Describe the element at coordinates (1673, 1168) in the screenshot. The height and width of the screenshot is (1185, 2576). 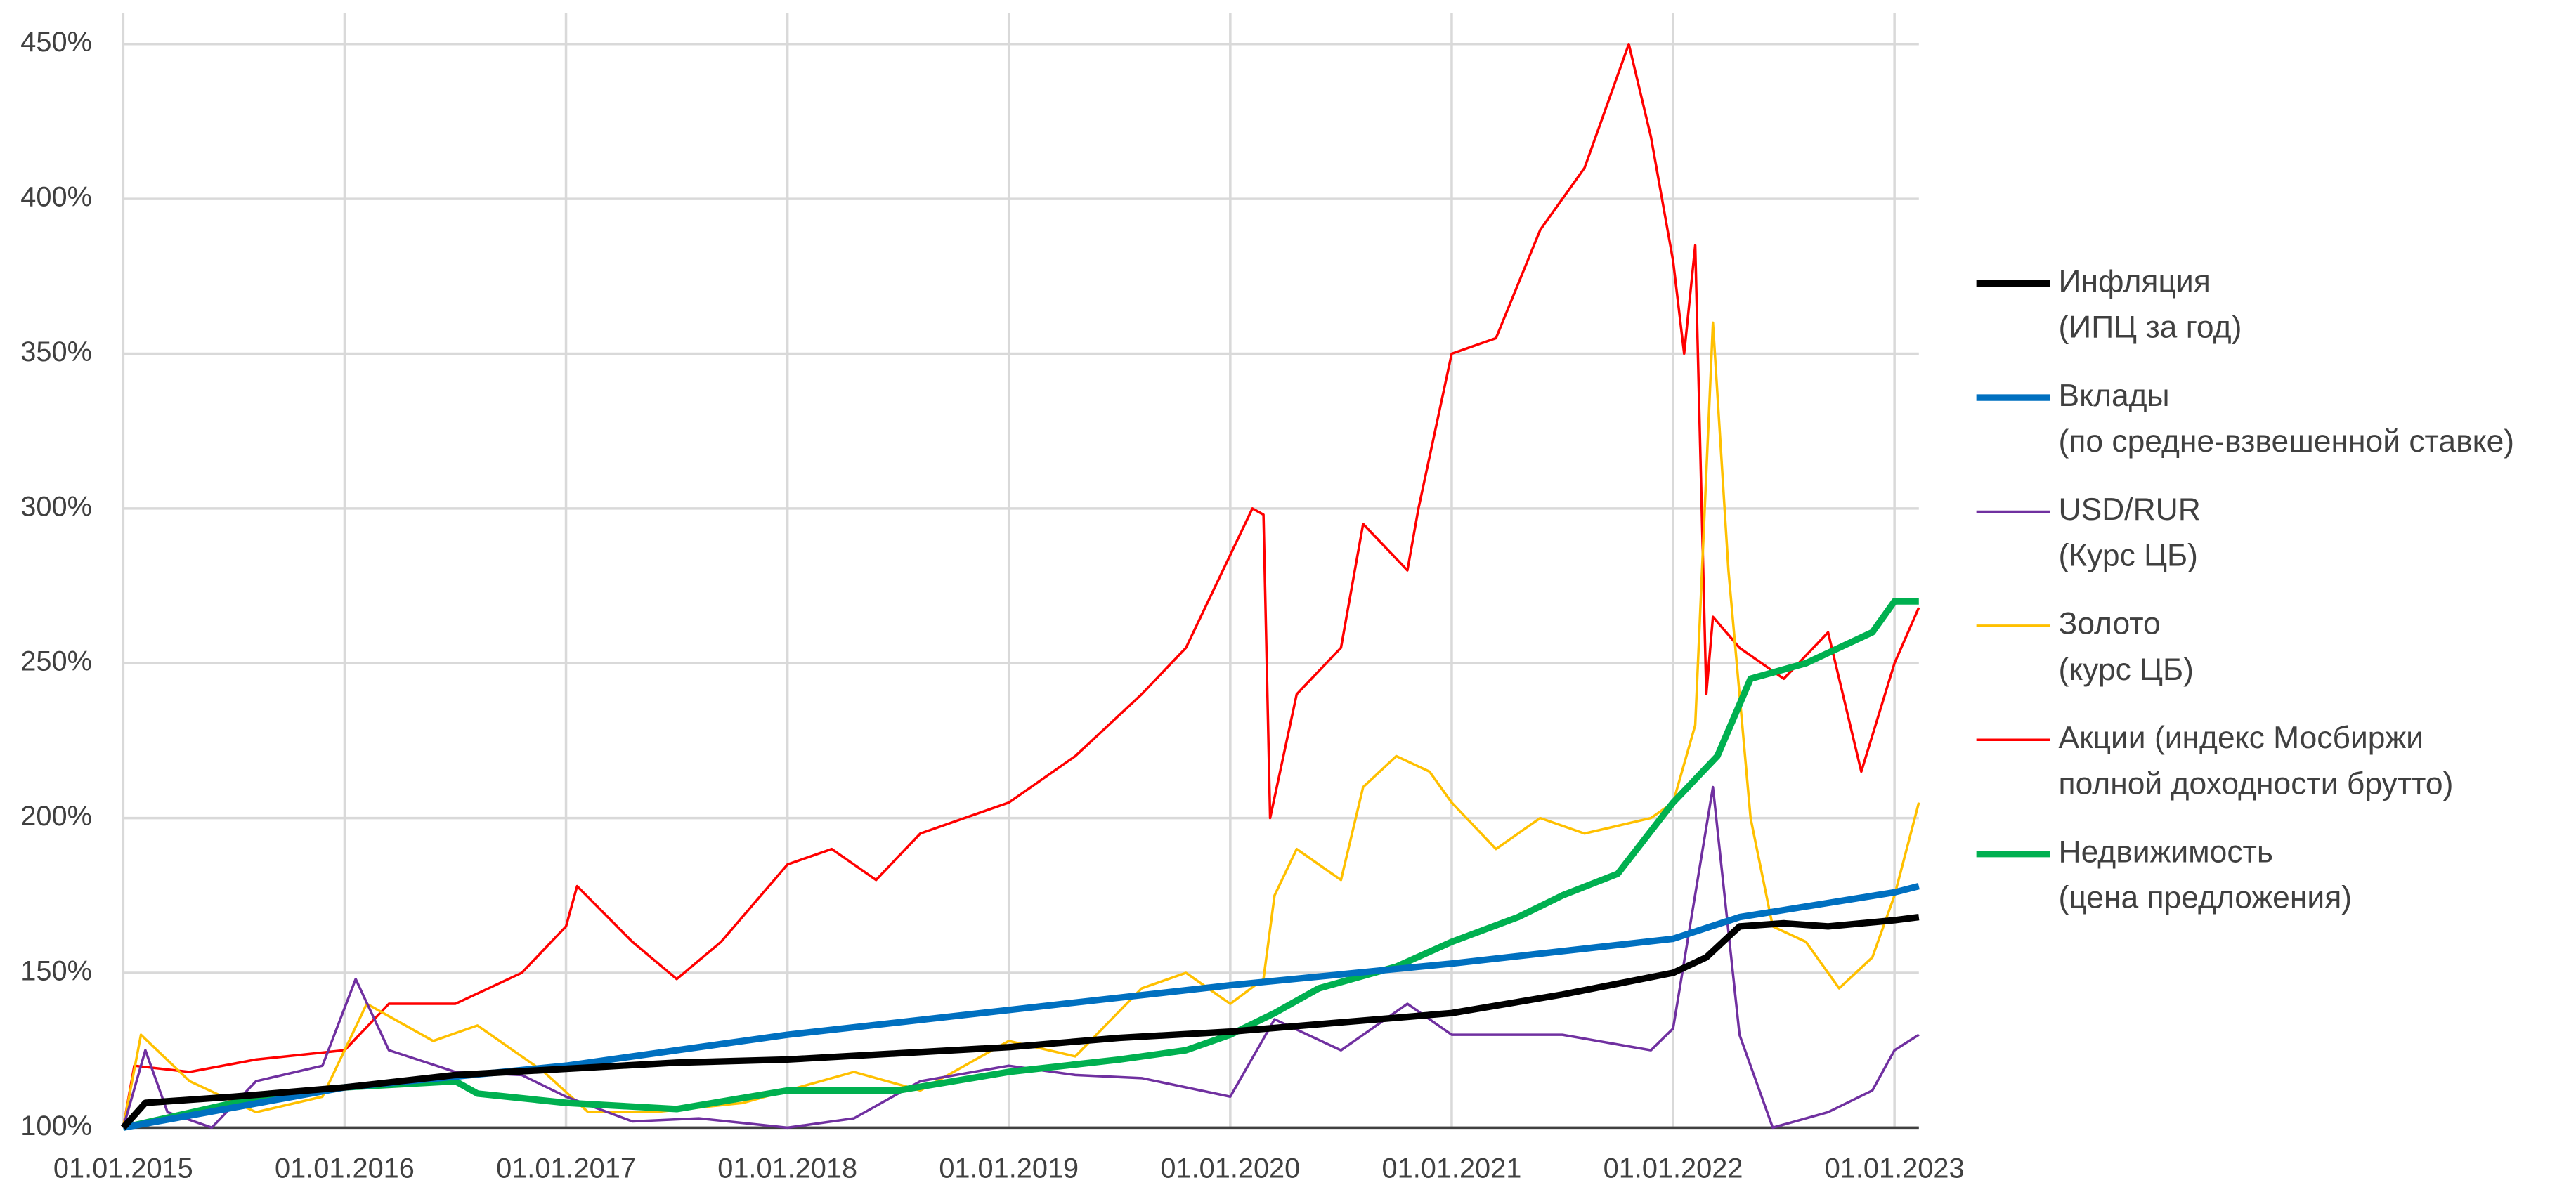
I see `x-tick-label: 01.01.2022` at that location.